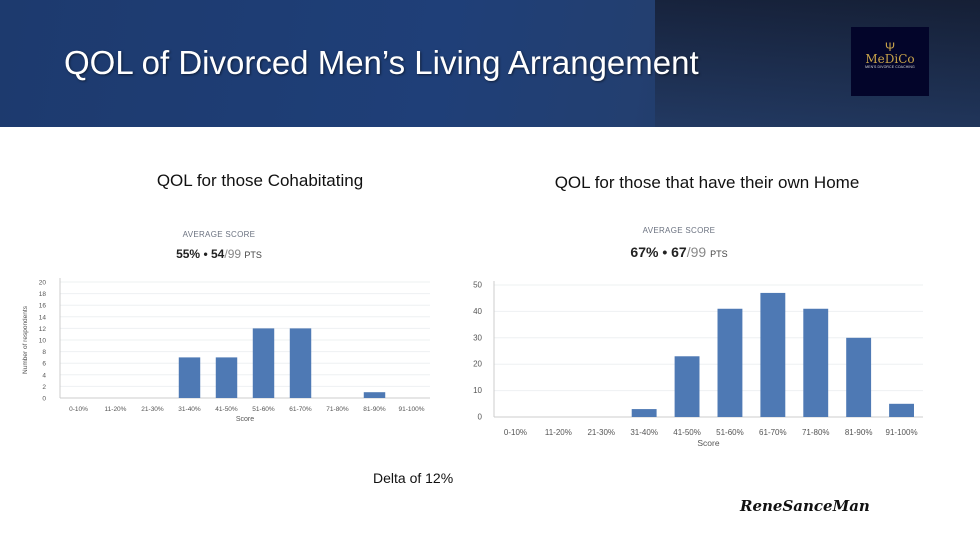 The height and width of the screenshot is (551, 980). I want to click on right-chart-title: QOL for those that have their own Home, so click(707, 182).